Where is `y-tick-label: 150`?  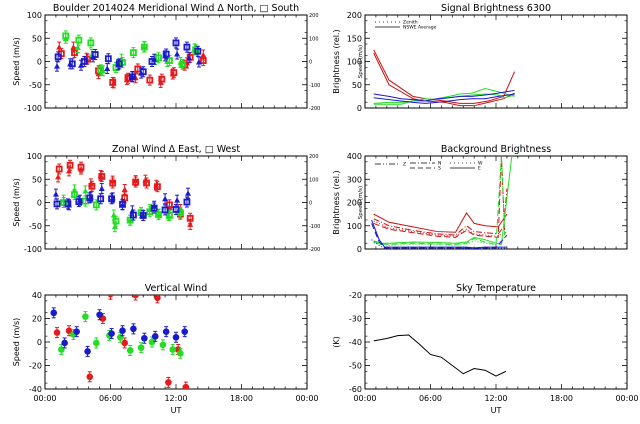 y-tick-label: 150 is located at coordinates (354, 38).